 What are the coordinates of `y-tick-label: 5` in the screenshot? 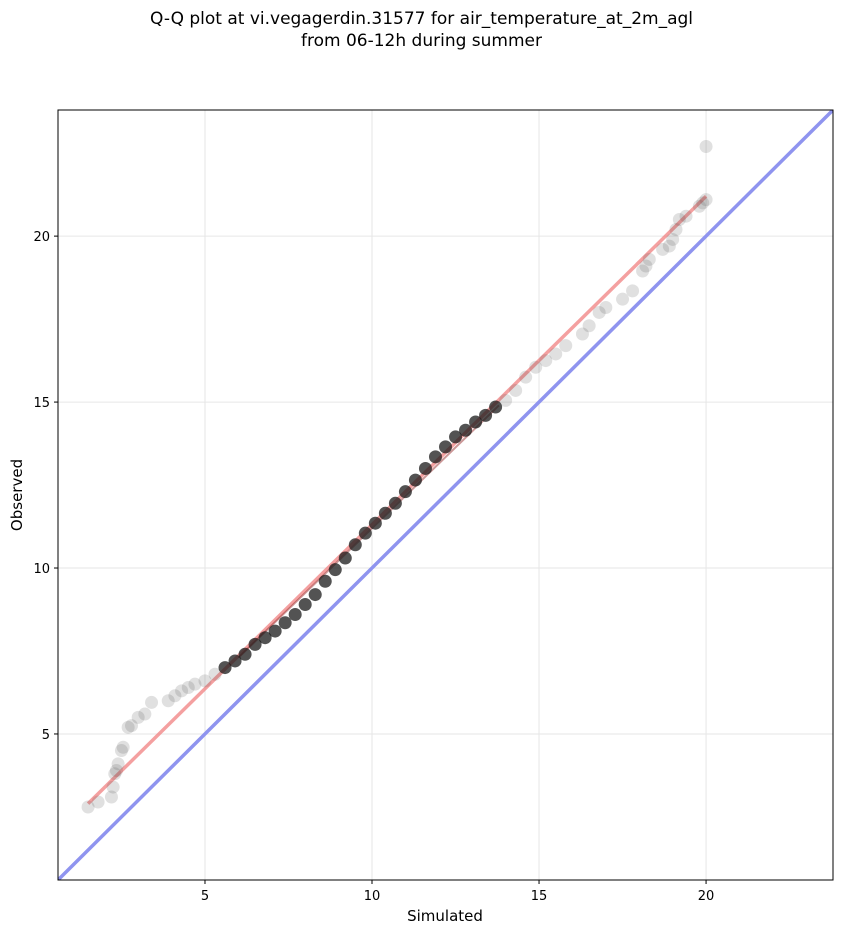 It's located at (46, 735).